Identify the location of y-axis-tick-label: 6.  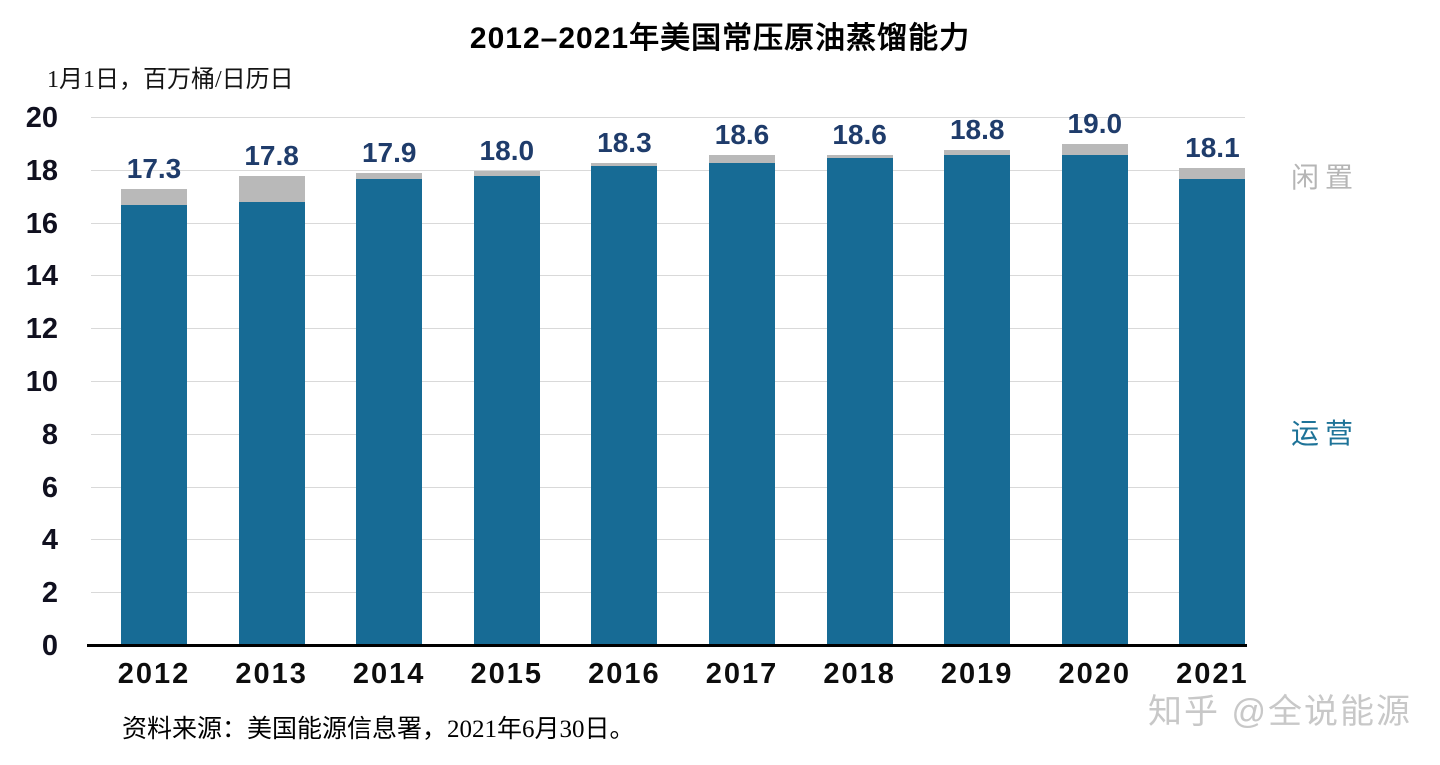
(49, 487).